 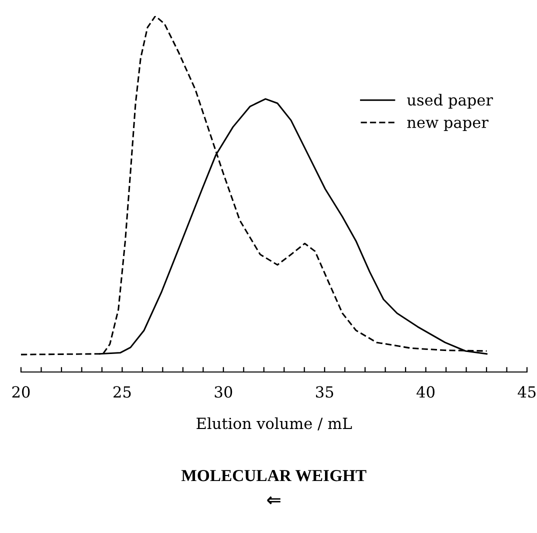 What do you see at coordinates (223, 392) in the screenshot?
I see `x-tick-label: 30` at bounding box center [223, 392].